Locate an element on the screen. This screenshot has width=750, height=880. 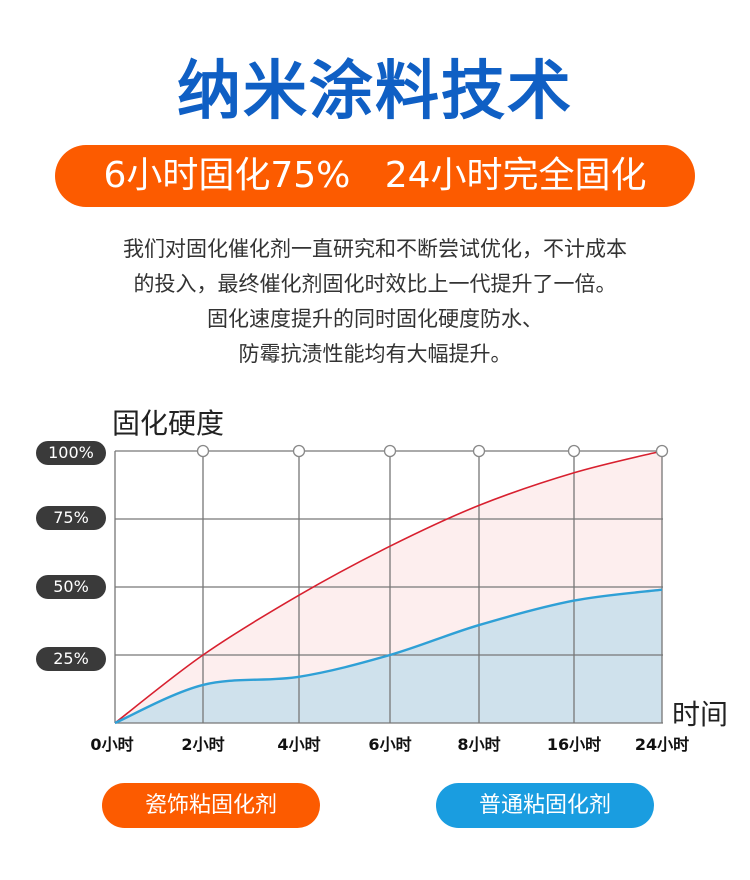
description-line: 我们对固化催化剂一直研究和不断尝试优化，不计成本 is located at coordinates (375, 249).